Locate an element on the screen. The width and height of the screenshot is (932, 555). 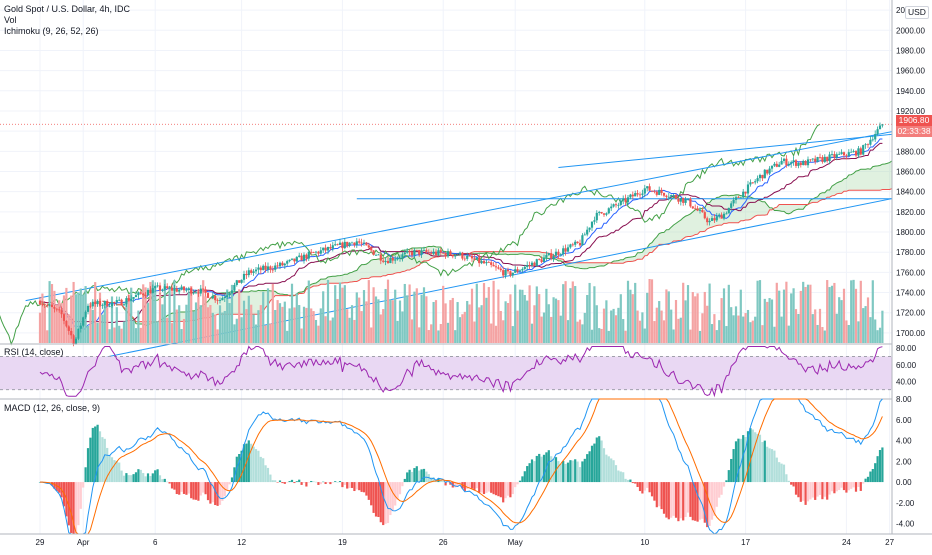
macd-tick-label: 0.00 is located at coordinates (904, 482).